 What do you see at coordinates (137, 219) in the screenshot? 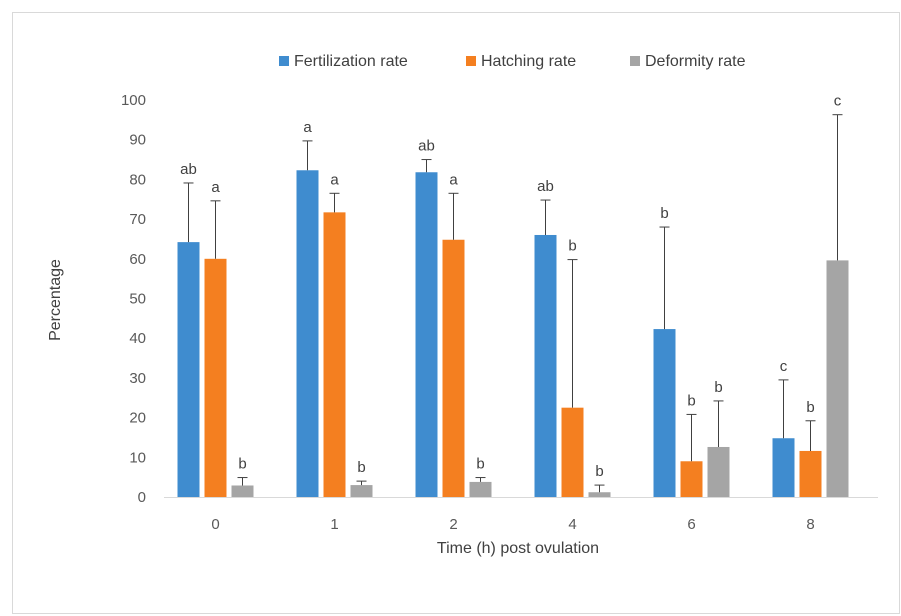
I see `y-tick-label: 70` at bounding box center [137, 219].